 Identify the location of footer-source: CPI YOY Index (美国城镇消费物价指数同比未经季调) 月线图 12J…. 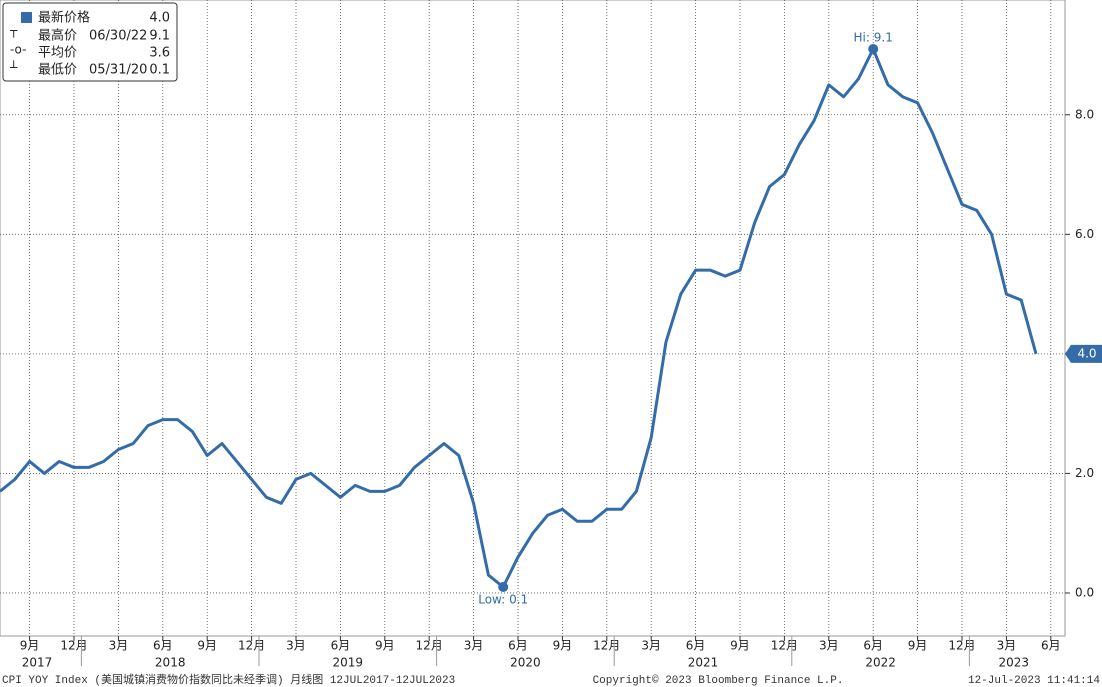
(228, 679).